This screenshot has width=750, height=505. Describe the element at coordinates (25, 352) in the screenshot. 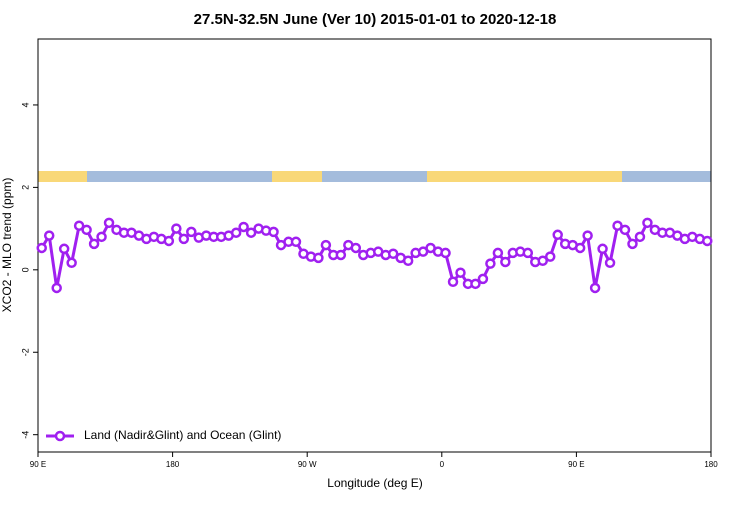

I see `y-tick-label: -2` at that location.